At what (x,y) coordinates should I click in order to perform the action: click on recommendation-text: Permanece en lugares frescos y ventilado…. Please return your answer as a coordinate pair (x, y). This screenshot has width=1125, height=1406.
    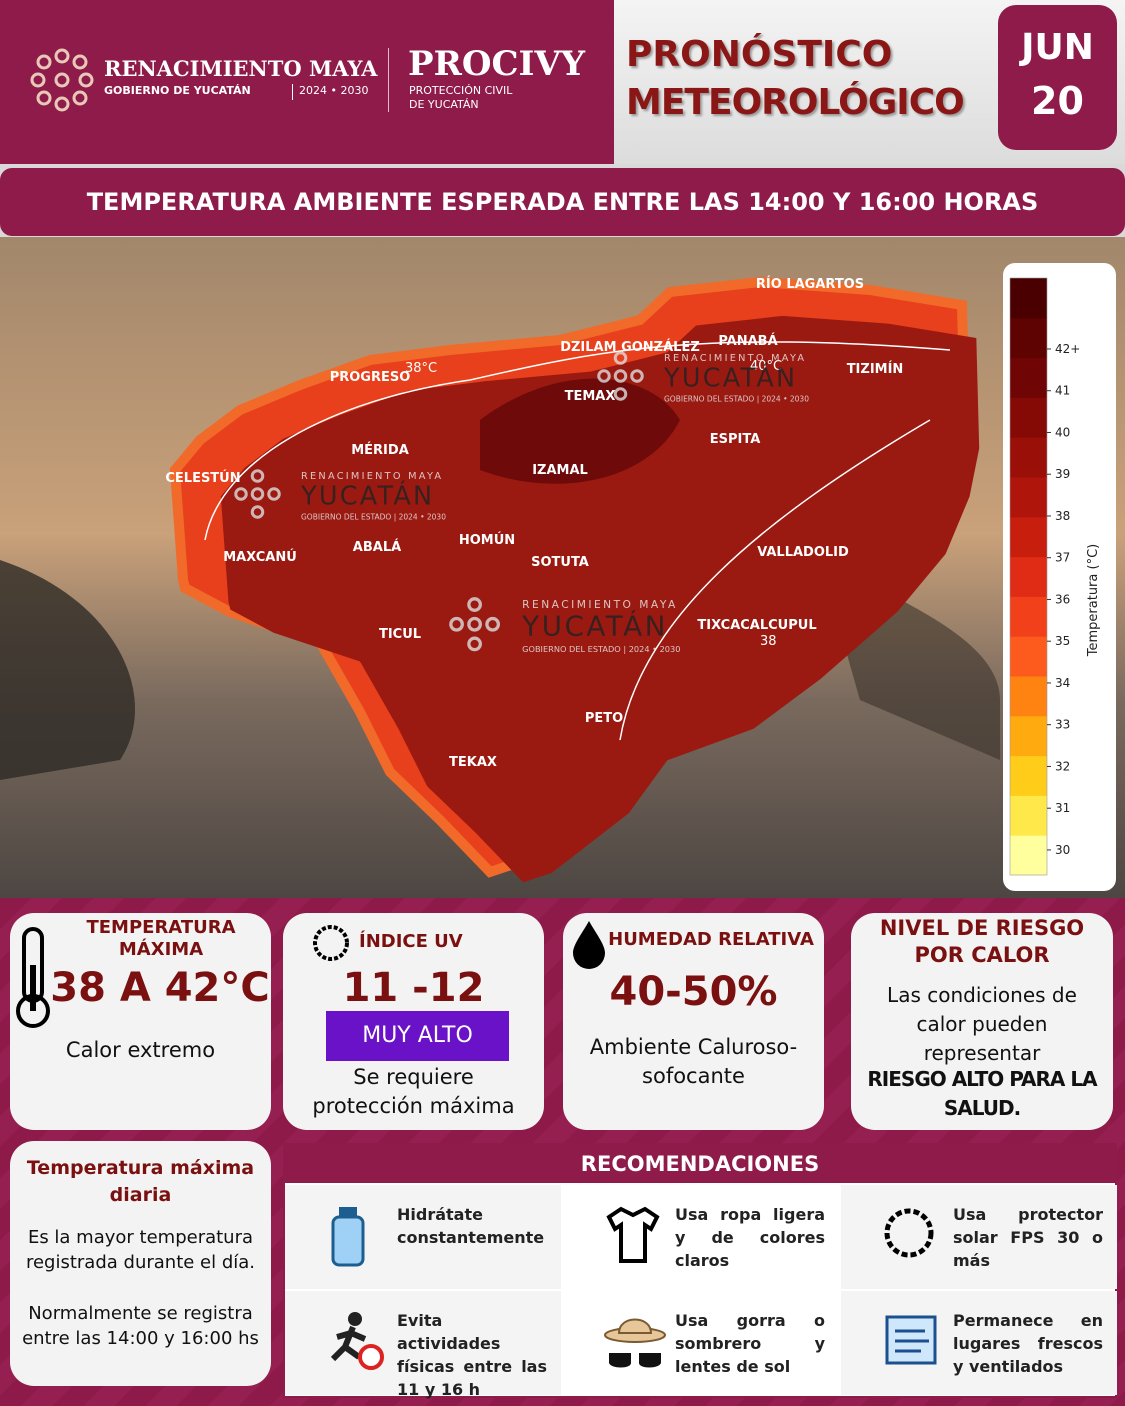
    Looking at the image, I should click on (1028, 1343).